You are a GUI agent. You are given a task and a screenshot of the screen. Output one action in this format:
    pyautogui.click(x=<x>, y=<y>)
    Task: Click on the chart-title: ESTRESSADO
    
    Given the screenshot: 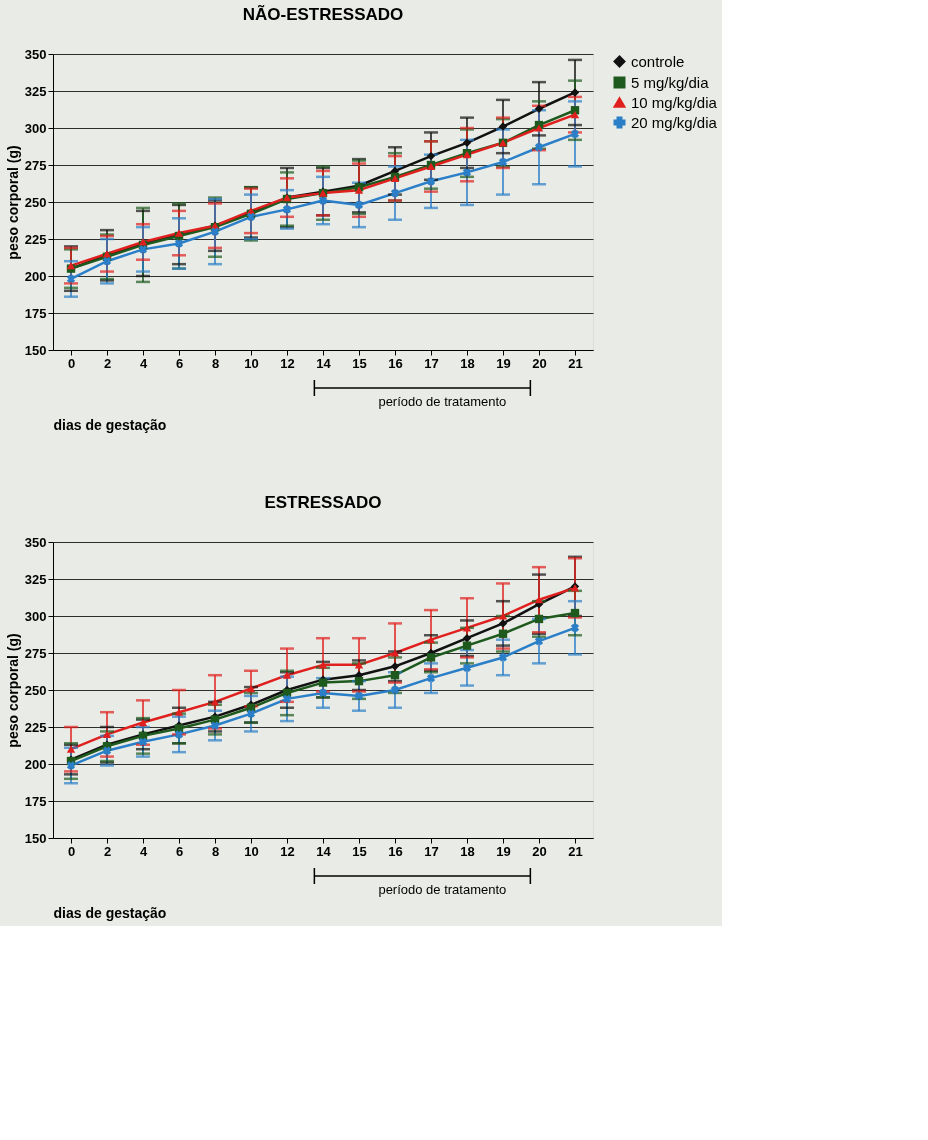 What is the action you would take?
    pyautogui.click(x=323, y=502)
    